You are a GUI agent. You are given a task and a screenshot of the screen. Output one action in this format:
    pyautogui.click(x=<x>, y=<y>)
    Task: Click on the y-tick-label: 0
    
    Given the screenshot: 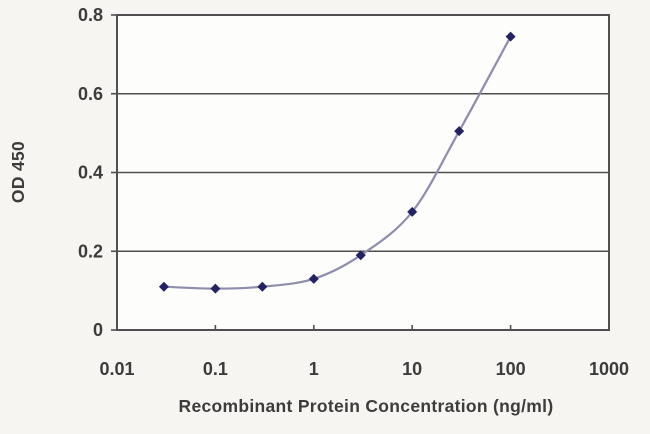 What is the action you would take?
    pyautogui.click(x=98, y=330)
    